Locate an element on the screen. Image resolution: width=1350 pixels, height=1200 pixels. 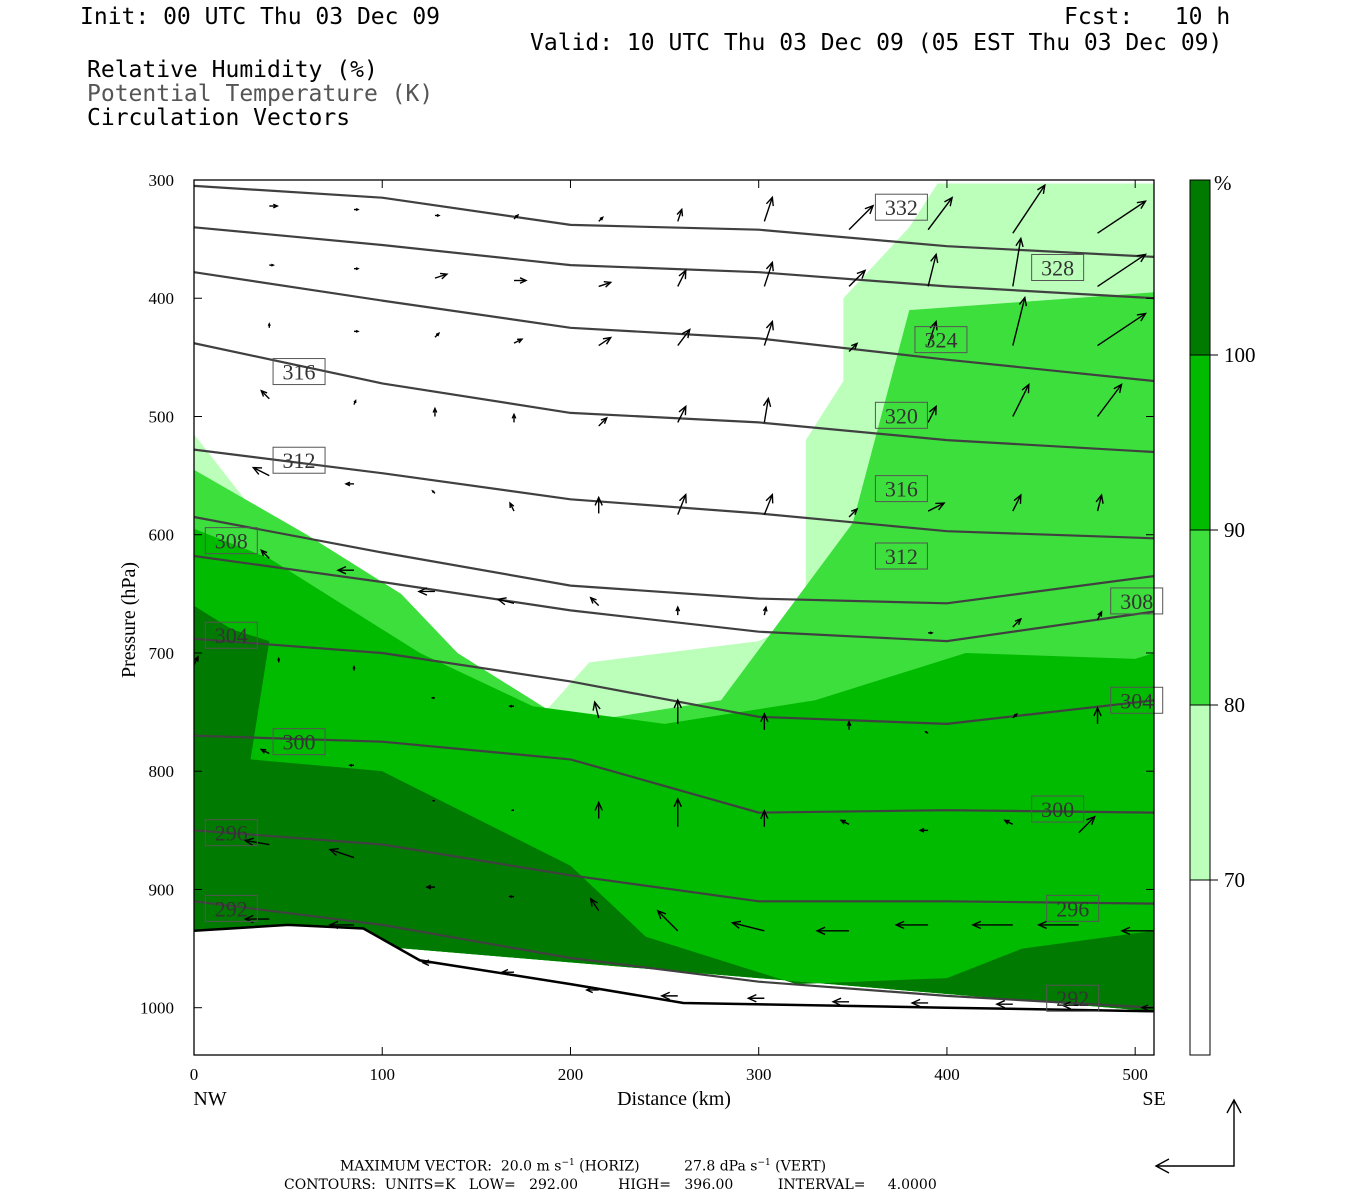
x-tick-label-100: 100 is located at coordinates (382, 1074).